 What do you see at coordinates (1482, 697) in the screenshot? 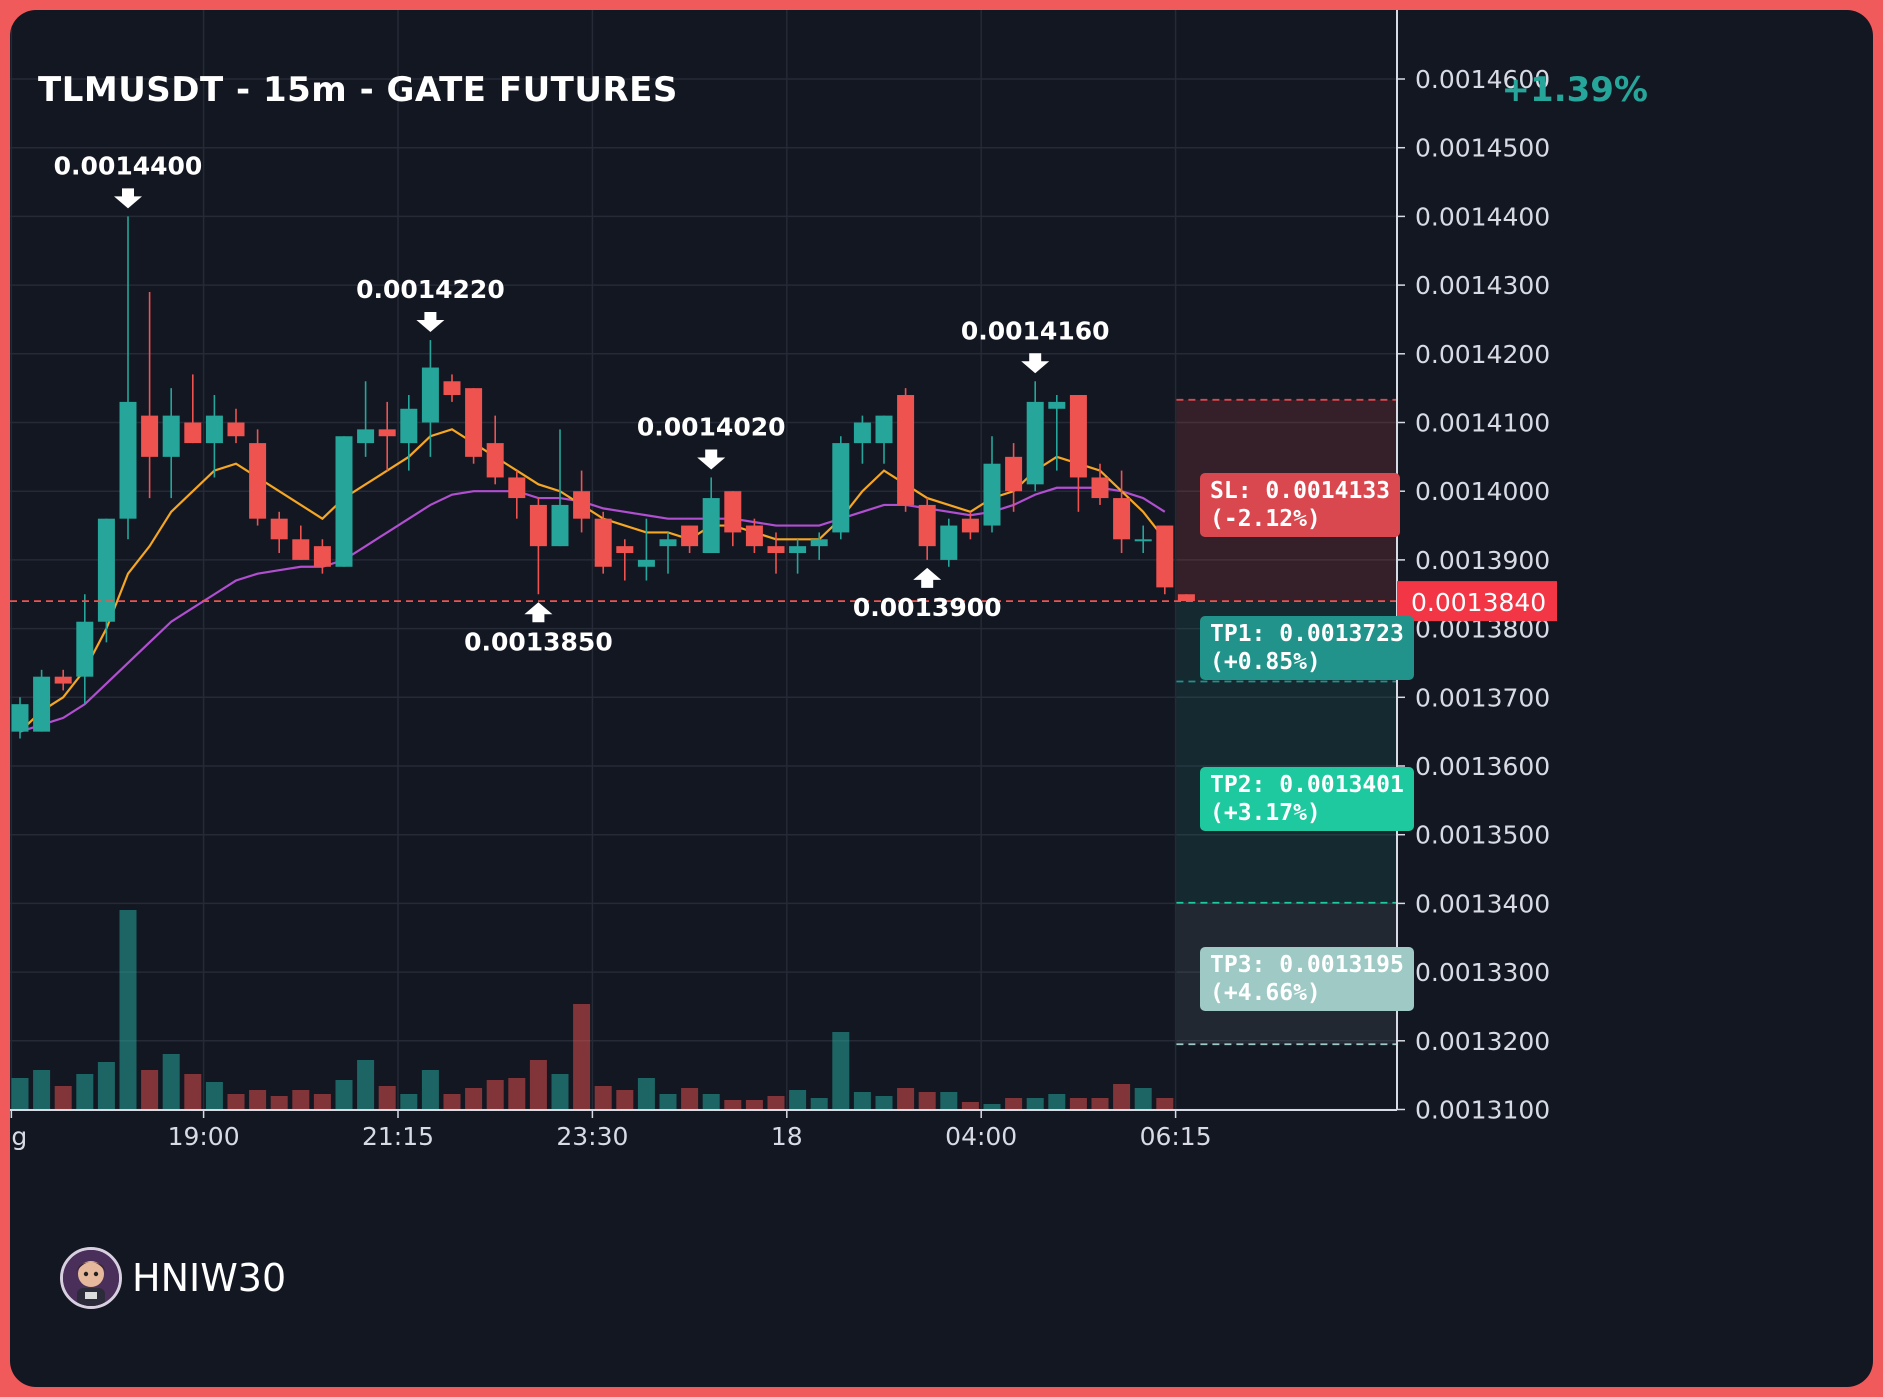
I see `y-tick-label: 0.0013700` at bounding box center [1482, 697].